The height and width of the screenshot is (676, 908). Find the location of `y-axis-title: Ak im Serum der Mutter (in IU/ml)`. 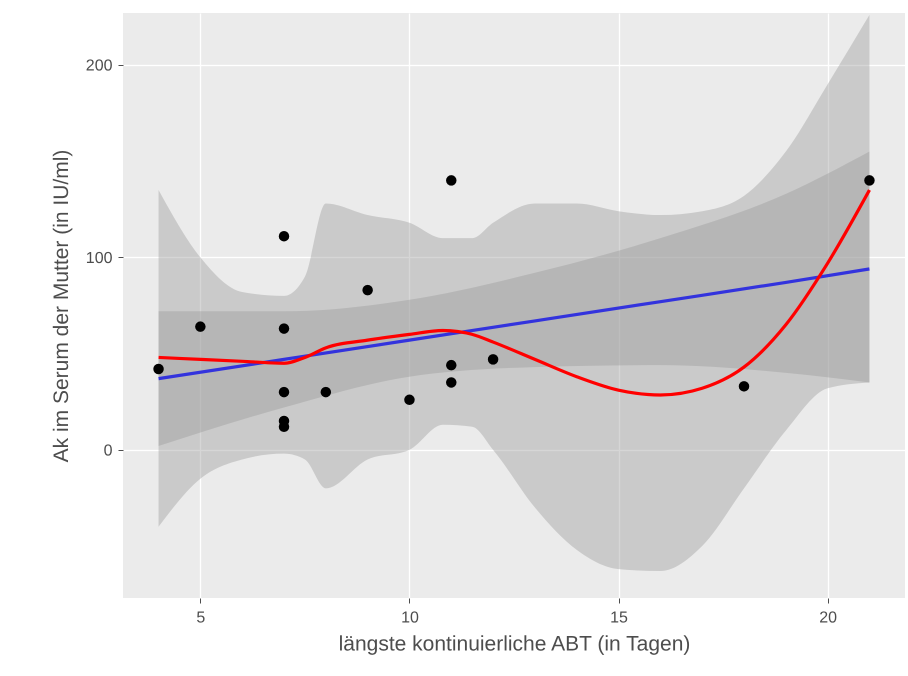

y-axis-title: Ak im Serum der Mutter (in IU/ml) is located at coordinates (61, 306).